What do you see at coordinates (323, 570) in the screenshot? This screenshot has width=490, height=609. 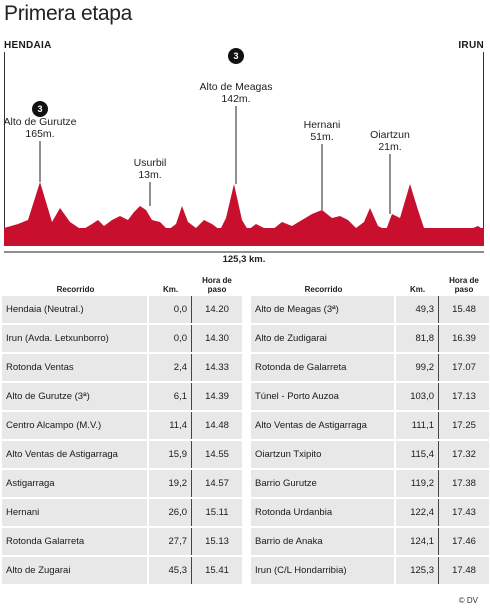 I see `place-cell: Irun (C/L Hondarribia)` at bounding box center [323, 570].